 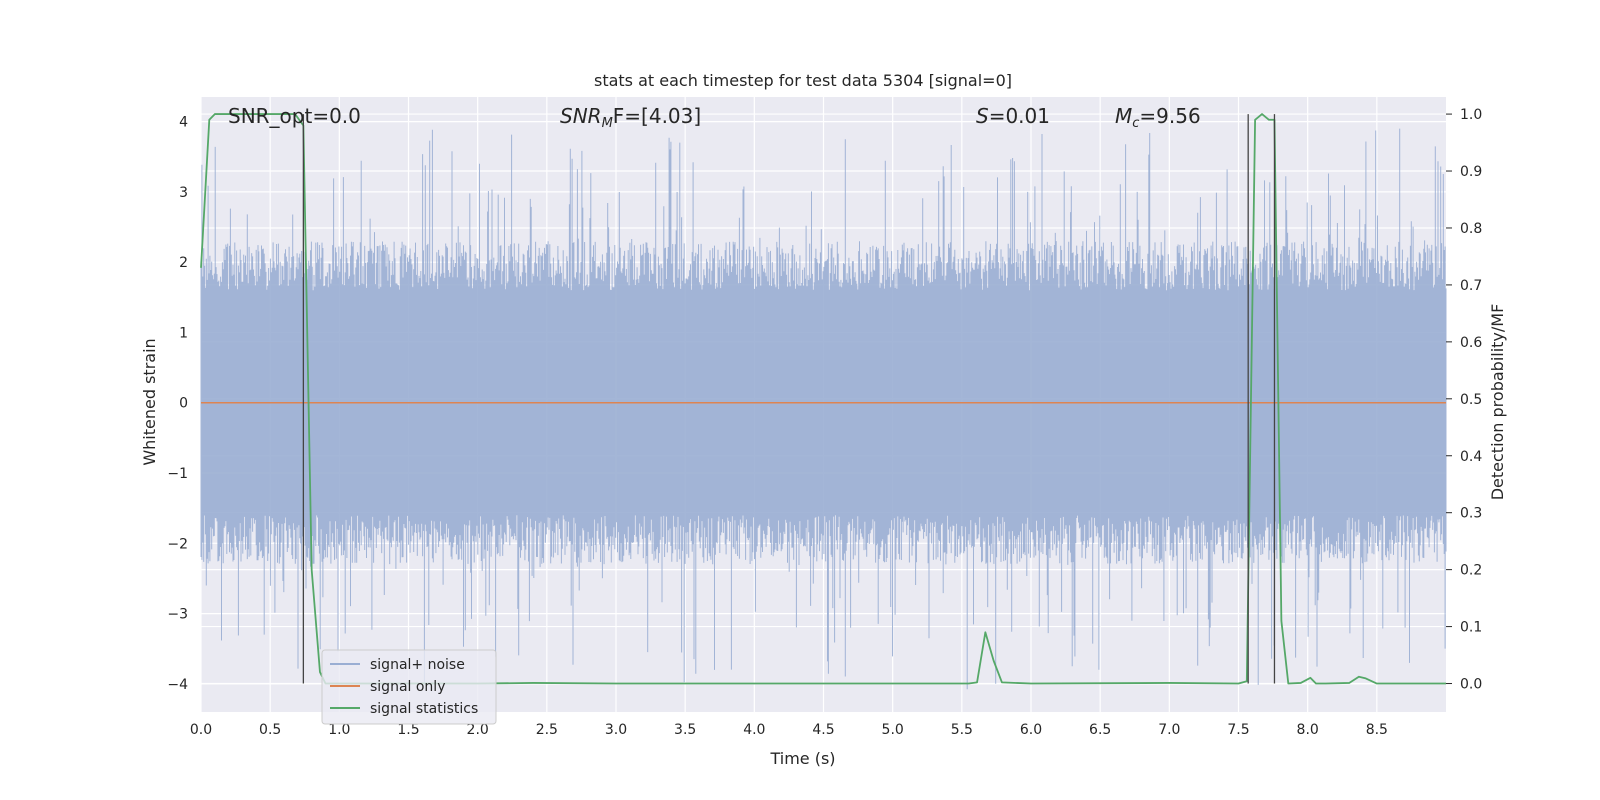 What do you see at coordinates (339, 730) in the screenshot?
I see `x-tick-label: 1.0` at bounding box center [339, 730].